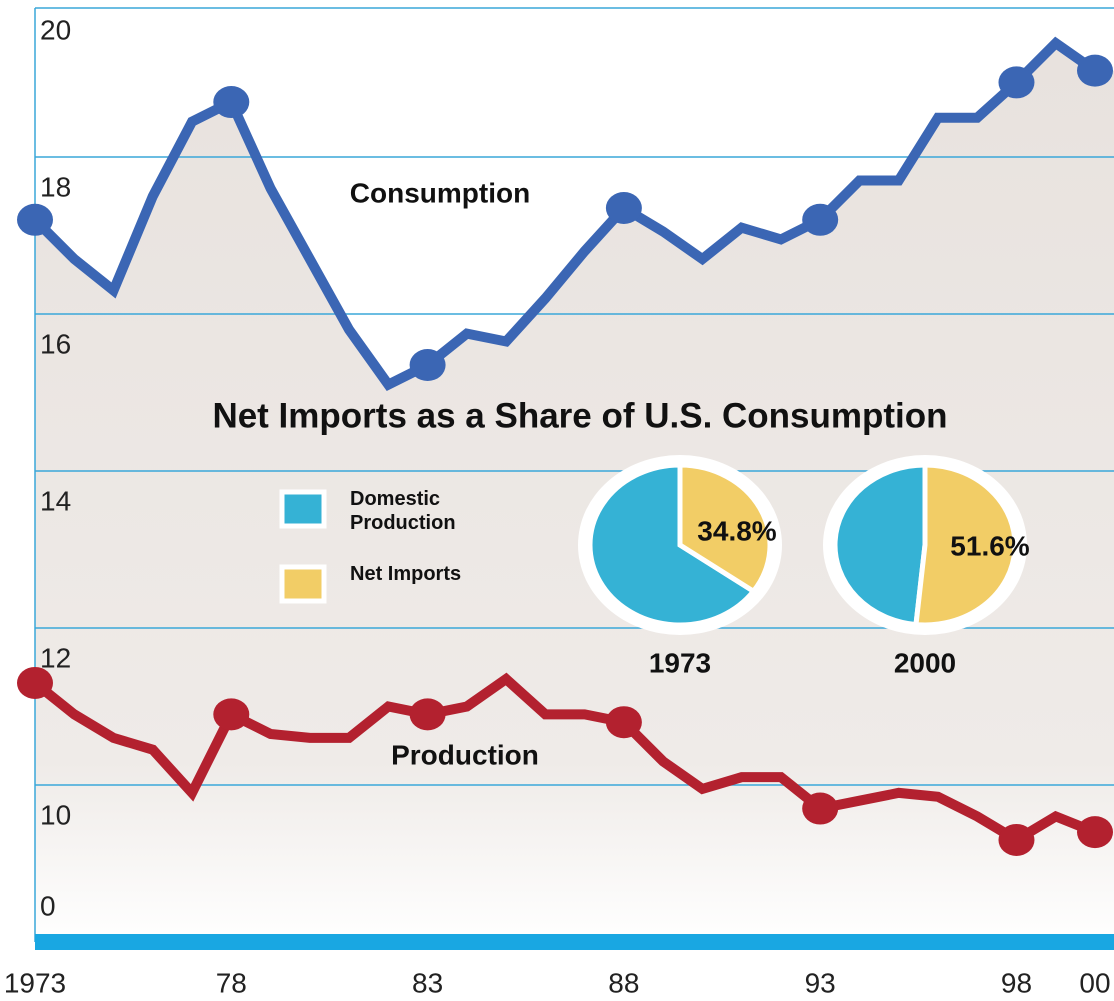  Describe the element at coordinates (55, 29) in the screenshot. I see `y-tick-label: 20` at that location.